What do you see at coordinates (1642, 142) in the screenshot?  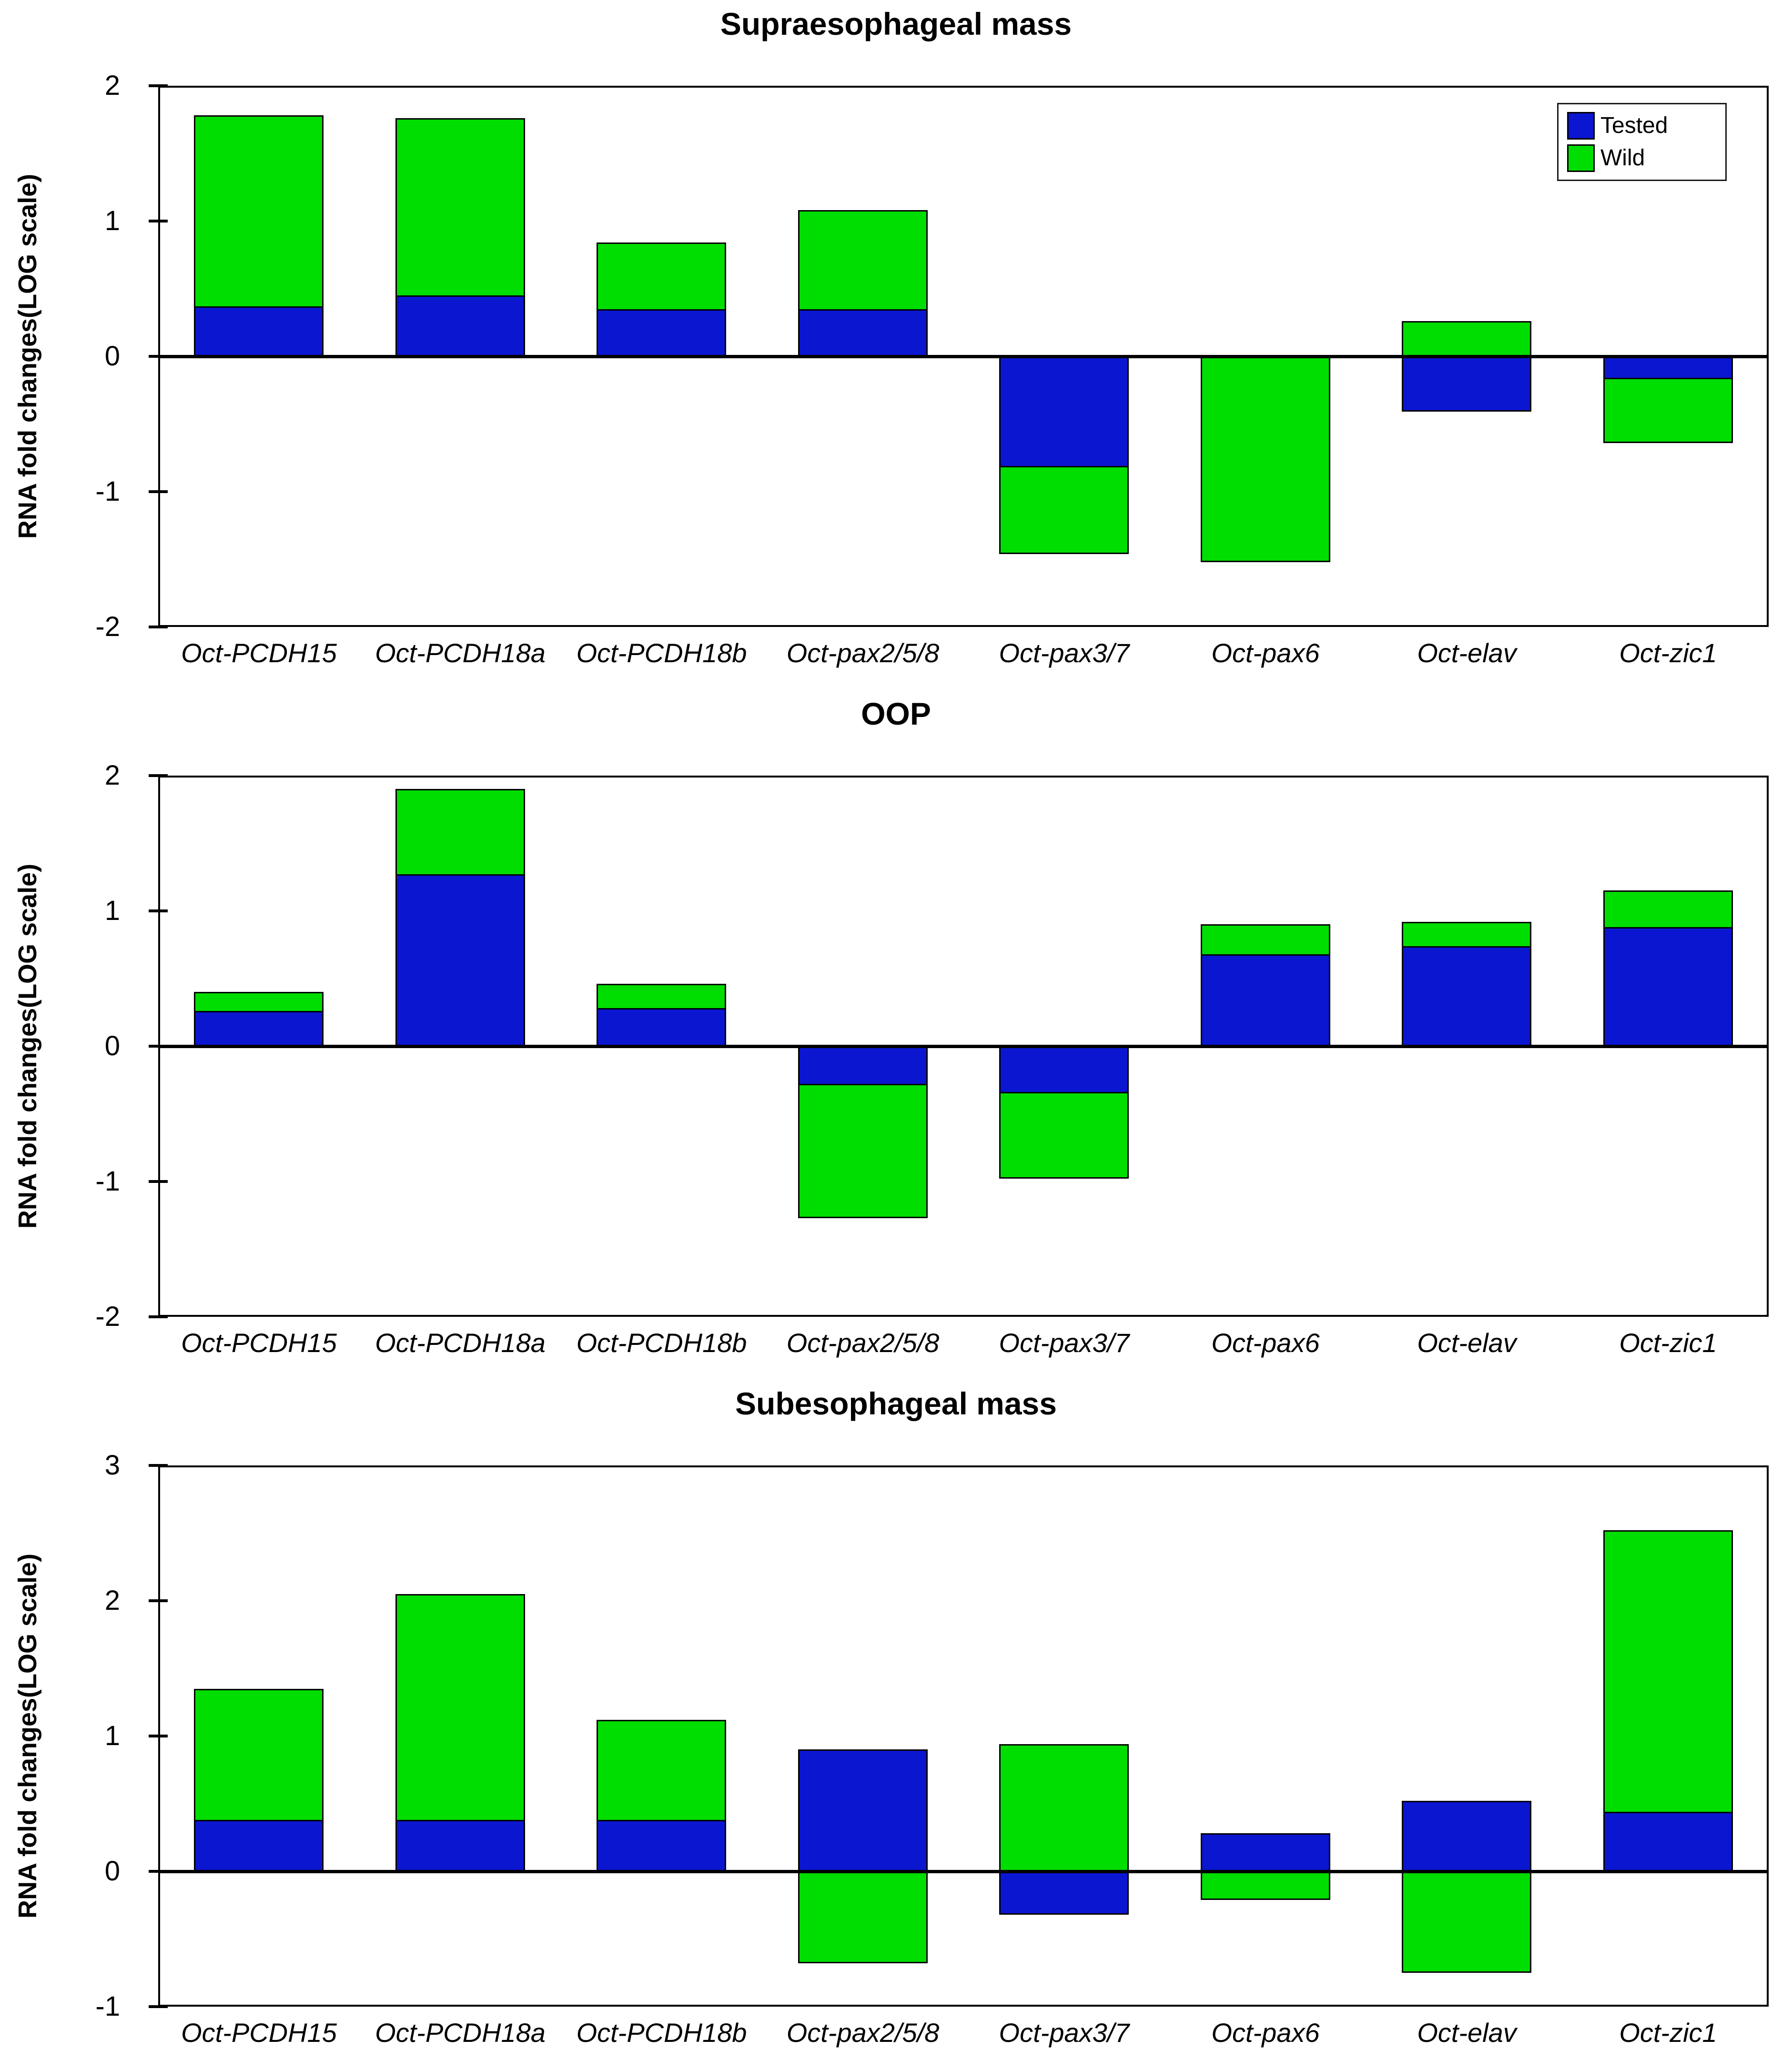 I see `legend: Tested Wild` at bounding box center [1642, 142].